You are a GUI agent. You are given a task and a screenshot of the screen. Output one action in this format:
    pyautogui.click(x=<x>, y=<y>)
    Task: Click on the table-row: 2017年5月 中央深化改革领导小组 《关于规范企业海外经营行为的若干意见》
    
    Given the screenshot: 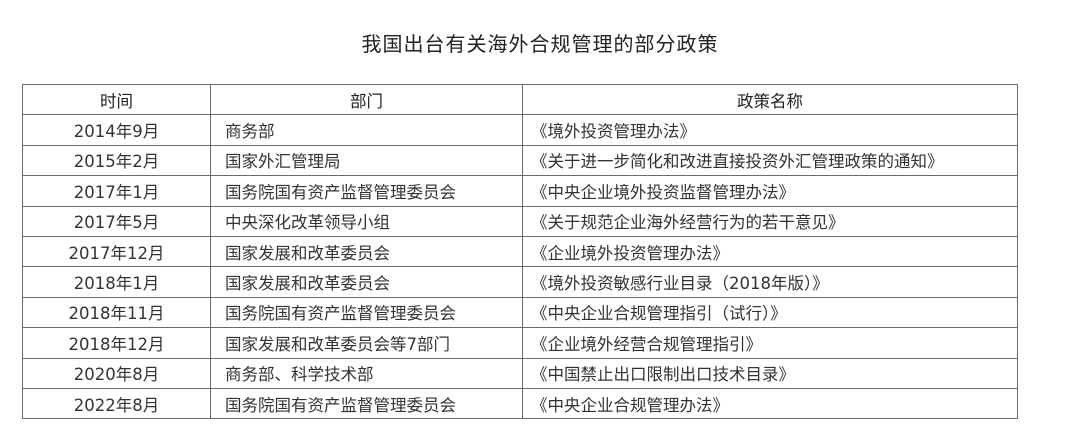 What is the action you would take?
    pyautogui.click(x=520, y=221)
    